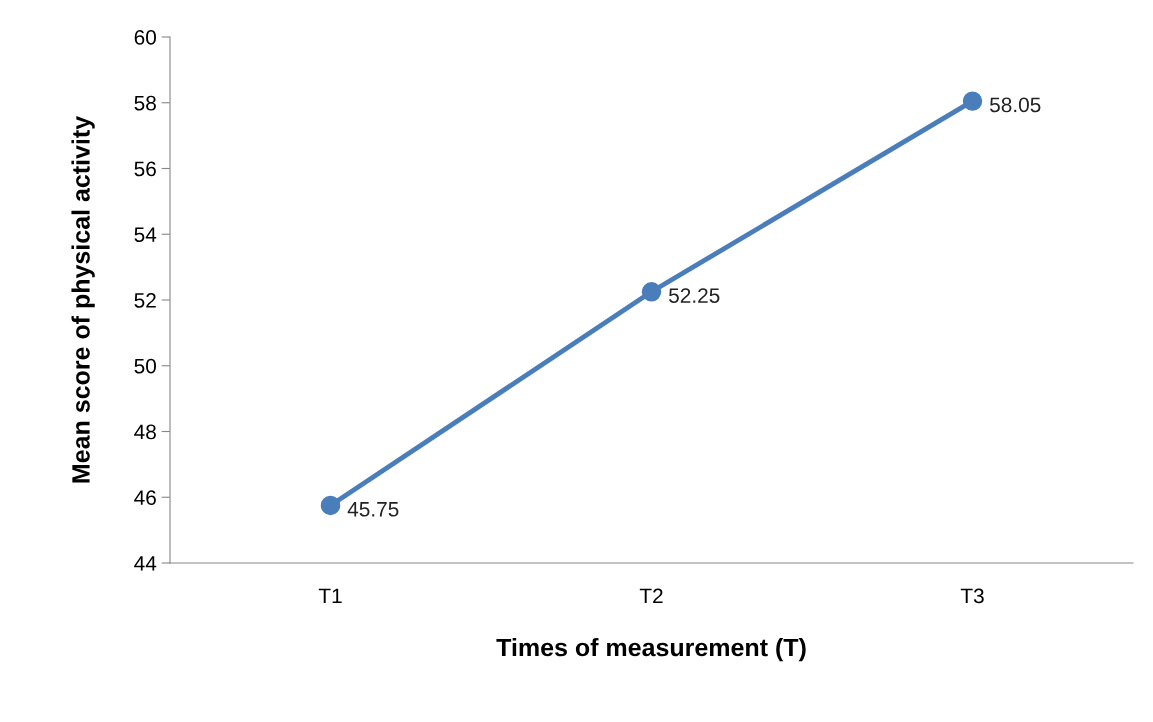 This screenshot has height=722, width=1153. What do you see at coordinates (145, 103) in the screenshot?
I see `y-tick-label: 58` at bounding box center [145, 103].